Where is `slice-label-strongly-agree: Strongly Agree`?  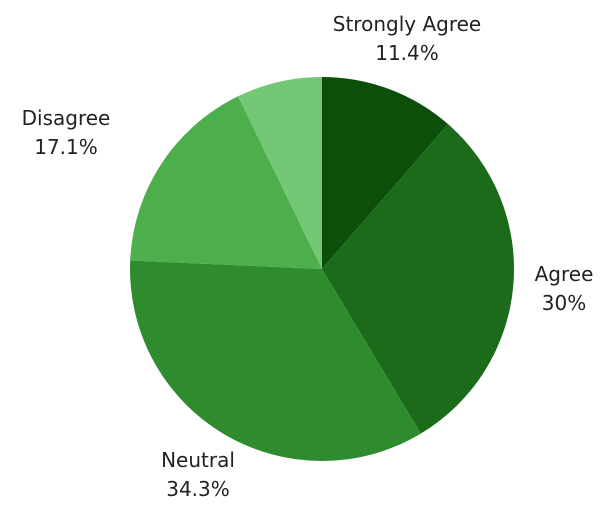 slice-label-strongly-agree: Strongly Agree is located at coordinates (407, 24).